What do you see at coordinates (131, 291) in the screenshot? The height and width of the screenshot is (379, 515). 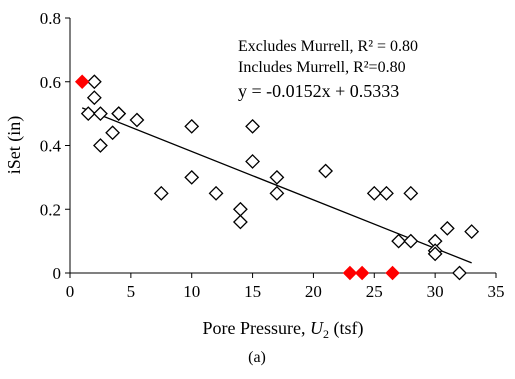 I see `x-tick-label: 5` at bounding box center [131, 291].